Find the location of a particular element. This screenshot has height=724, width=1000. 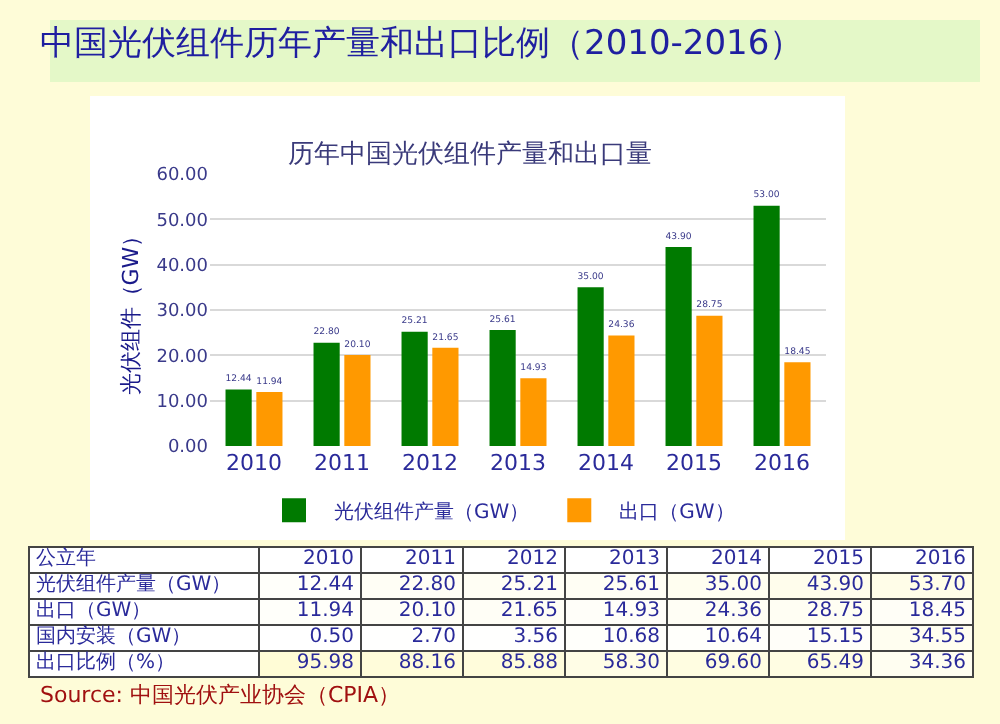

data-label: 21.65 is located at coordinates (514, 612).